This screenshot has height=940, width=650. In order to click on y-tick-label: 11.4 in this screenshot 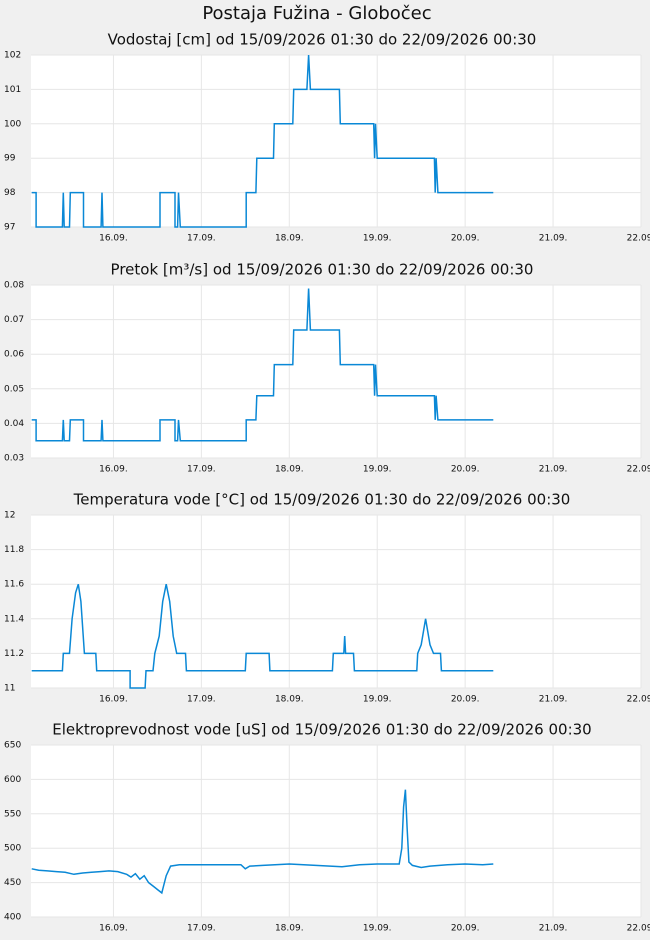, I will do `click(14, 619)`.